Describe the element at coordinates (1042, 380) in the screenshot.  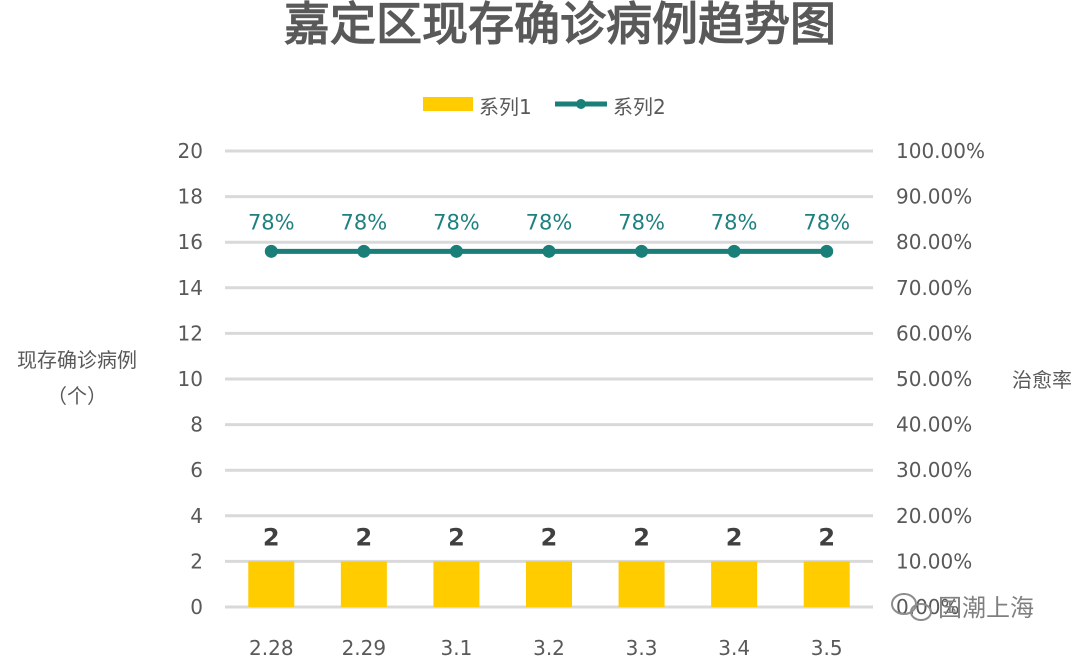
I see `right-axis-title: 治愈率` at that location.